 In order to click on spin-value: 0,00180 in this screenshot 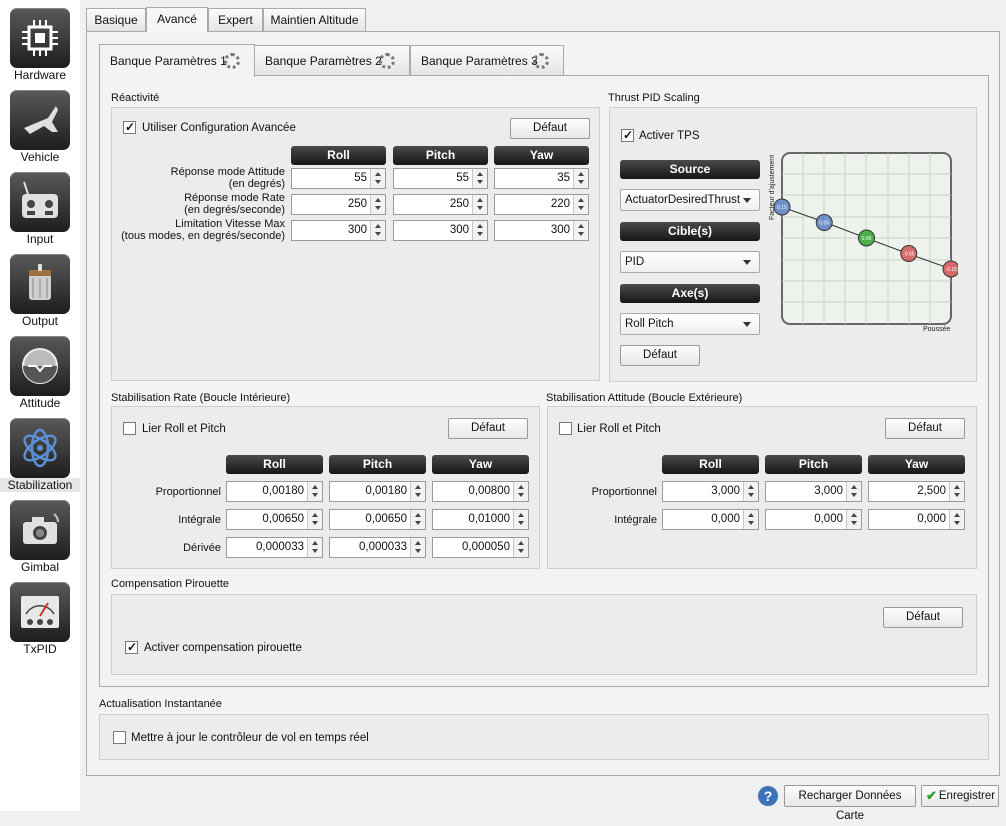, I will do `click(283, 491)`.